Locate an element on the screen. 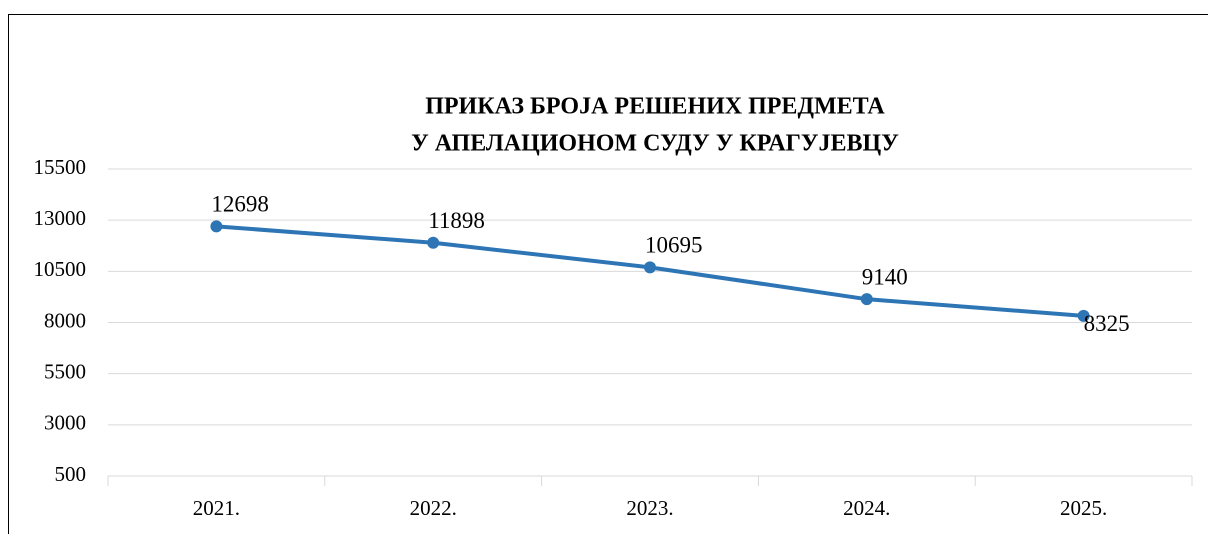 The width and height of the screenshot is (1208, 534). data-label: 9140 is located at coordinates (885, 276).